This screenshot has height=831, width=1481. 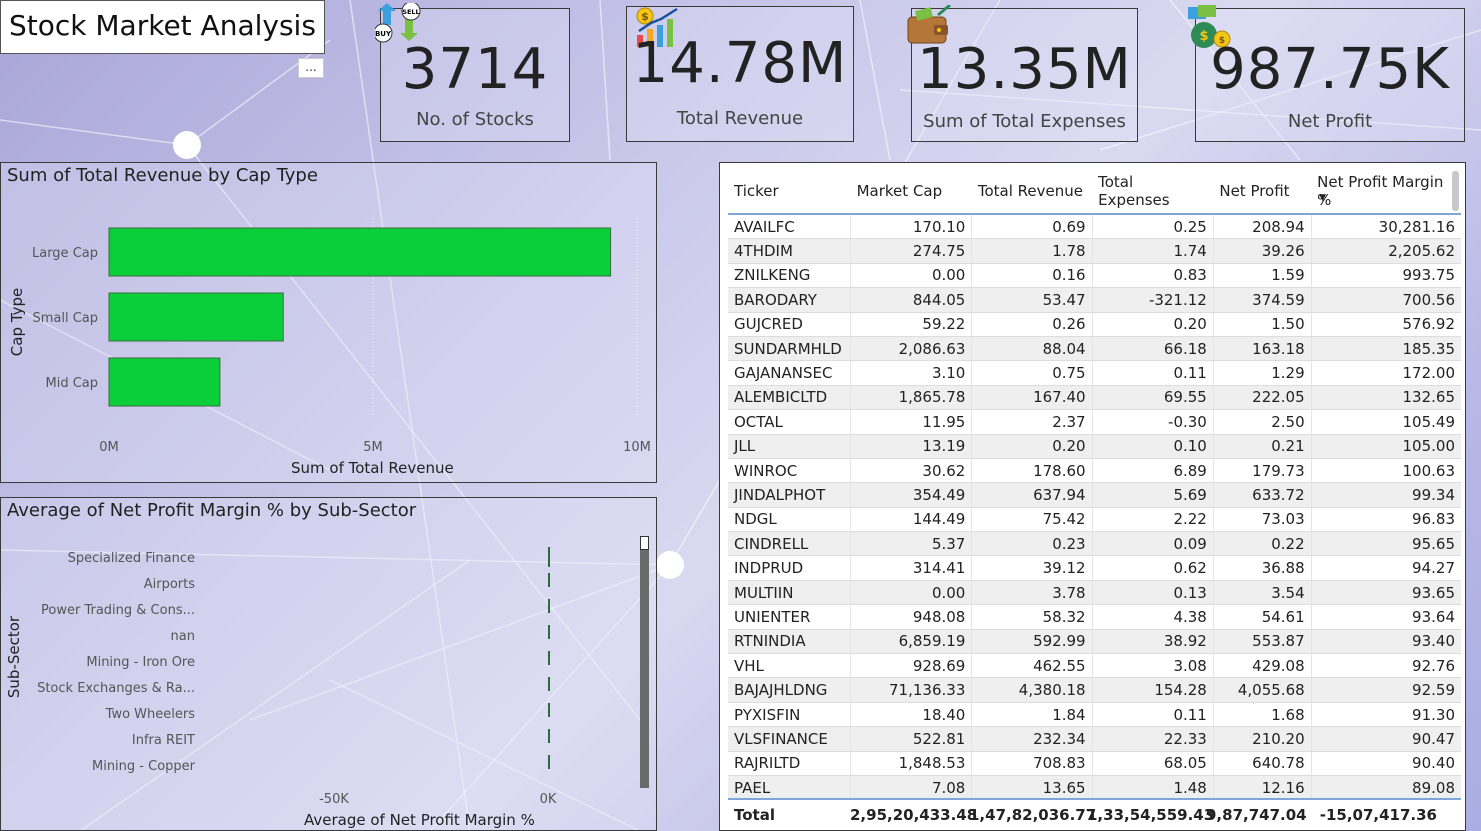 What do you see at coordinates (1094, 642) in the screenshot?
I see `table-row: RTNINDIA 6,859.19 592.99 38.92 553.87 93.40` at bounding box center [1094, 642].